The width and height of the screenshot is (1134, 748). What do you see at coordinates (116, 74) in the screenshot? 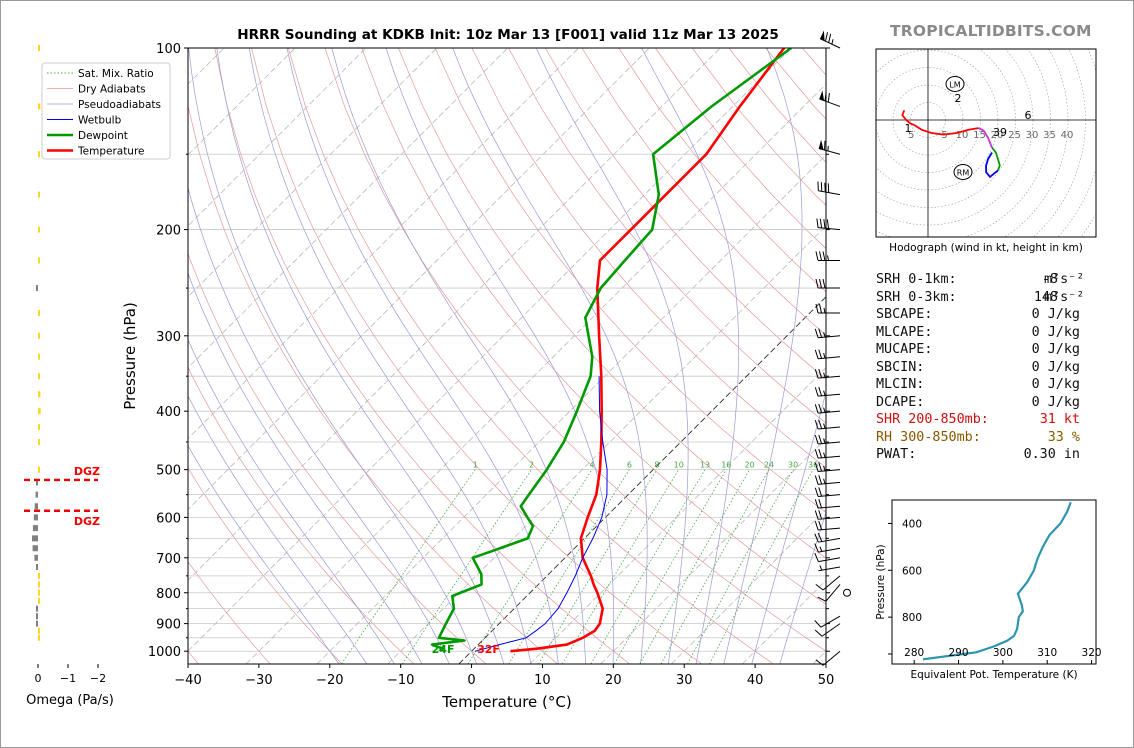
I see `legend-label: Sat. Mix. Ratio` at bounding box center [116, 74].